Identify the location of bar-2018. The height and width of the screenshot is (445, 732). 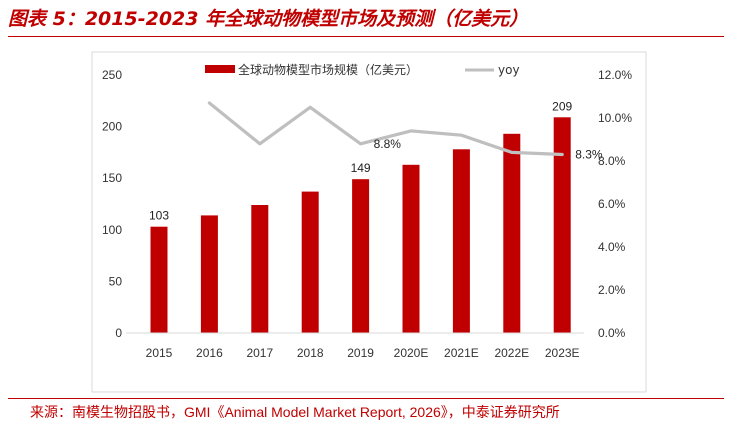
(310, 262).